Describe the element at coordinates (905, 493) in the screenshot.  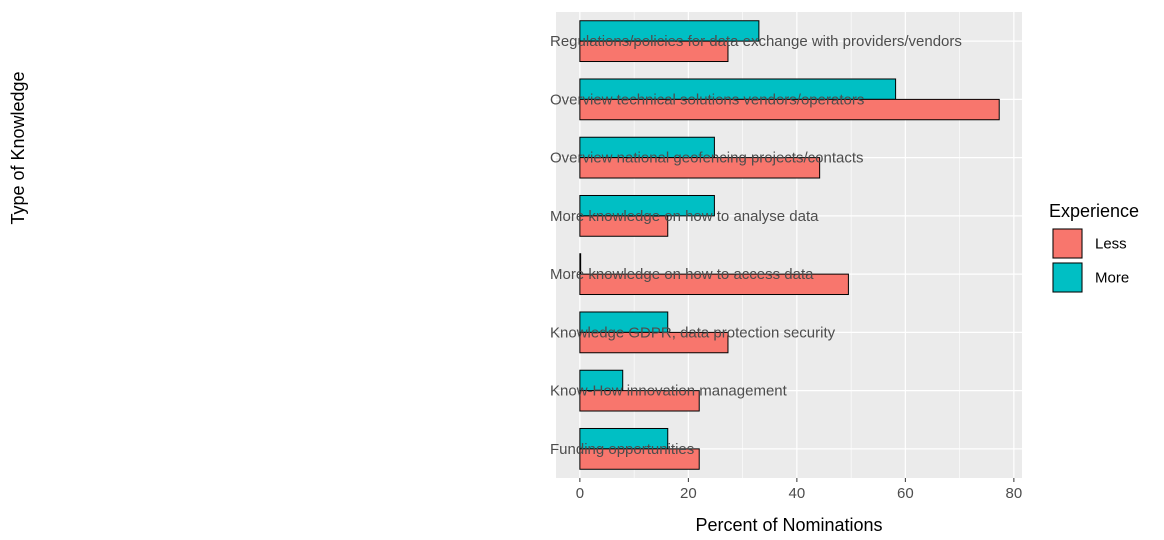
I see `x-tick-label: 60` at that location.